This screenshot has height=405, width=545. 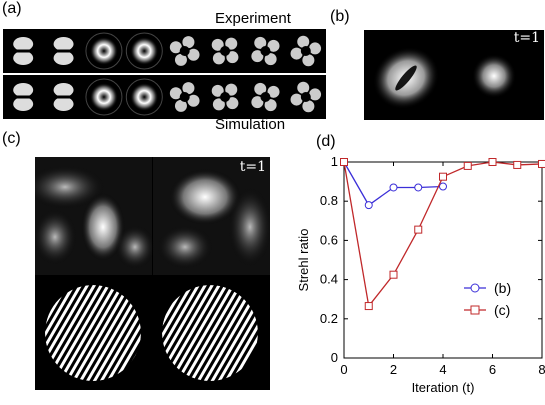 What do you see at coordinates (252, 167) in the screenshot?
I see `panel-c-time-label: t=1` at bounding box center [252, 167].